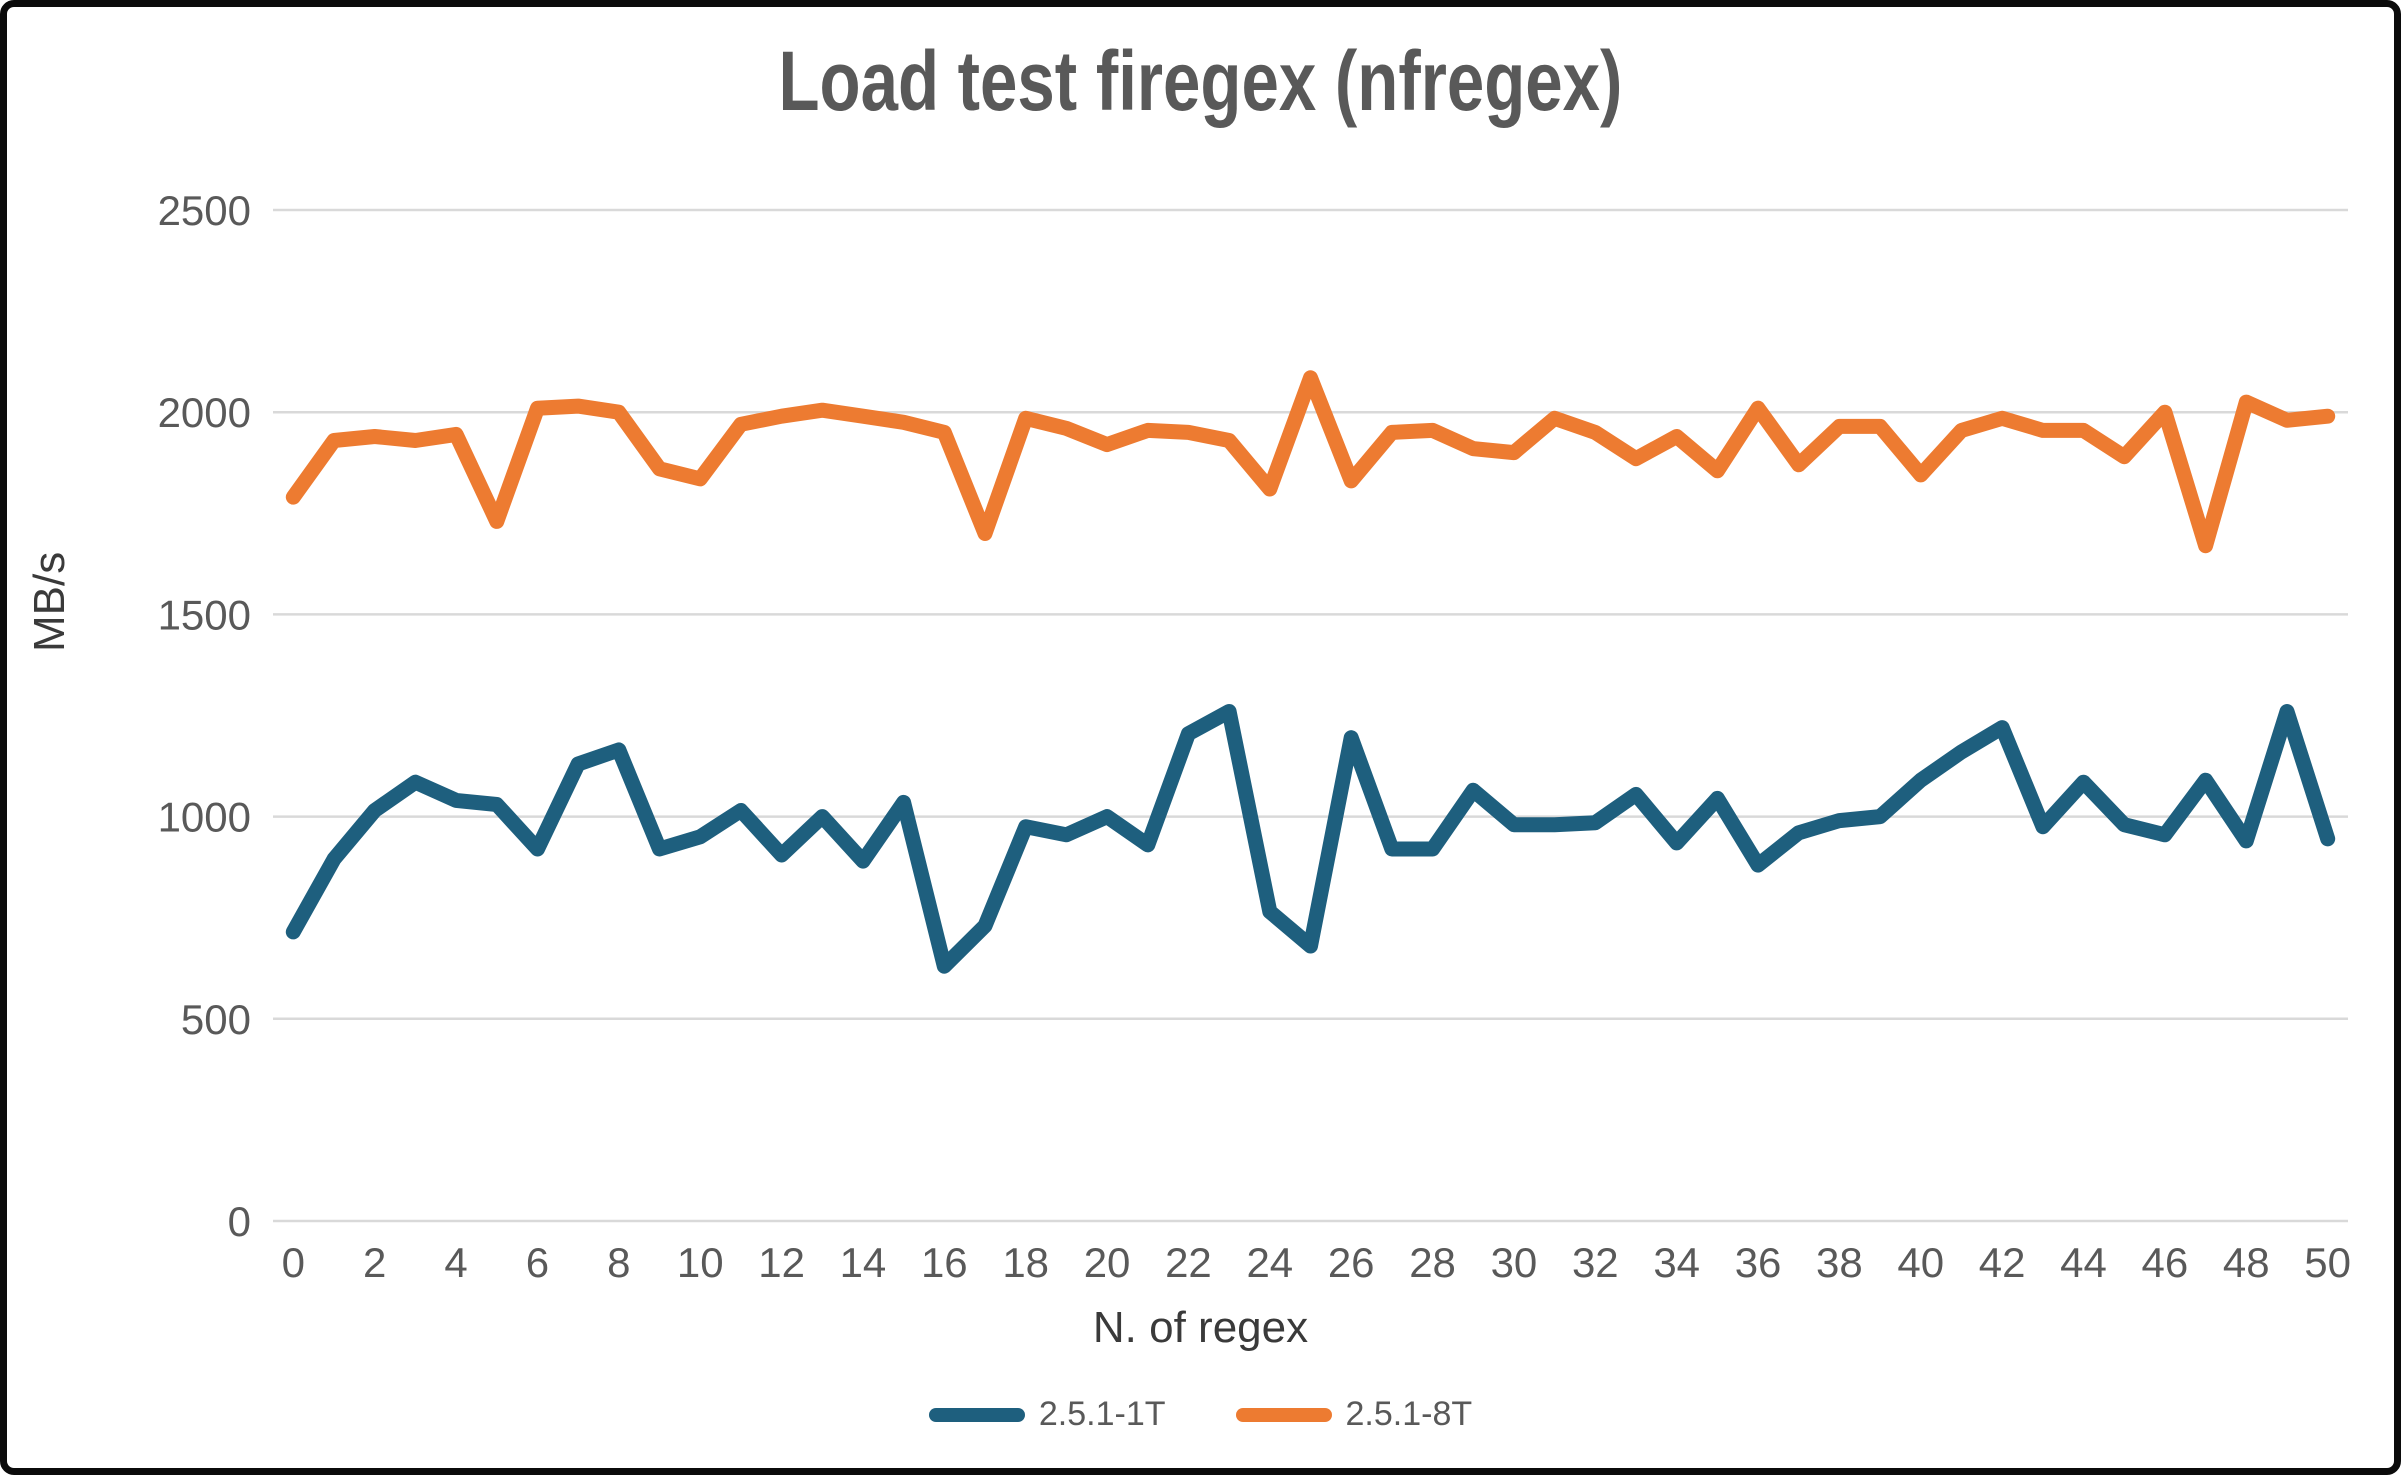  Describe the element at coordinates (2246, 1262) in the screenshot. I see `x-tick-label: 48` at that location.